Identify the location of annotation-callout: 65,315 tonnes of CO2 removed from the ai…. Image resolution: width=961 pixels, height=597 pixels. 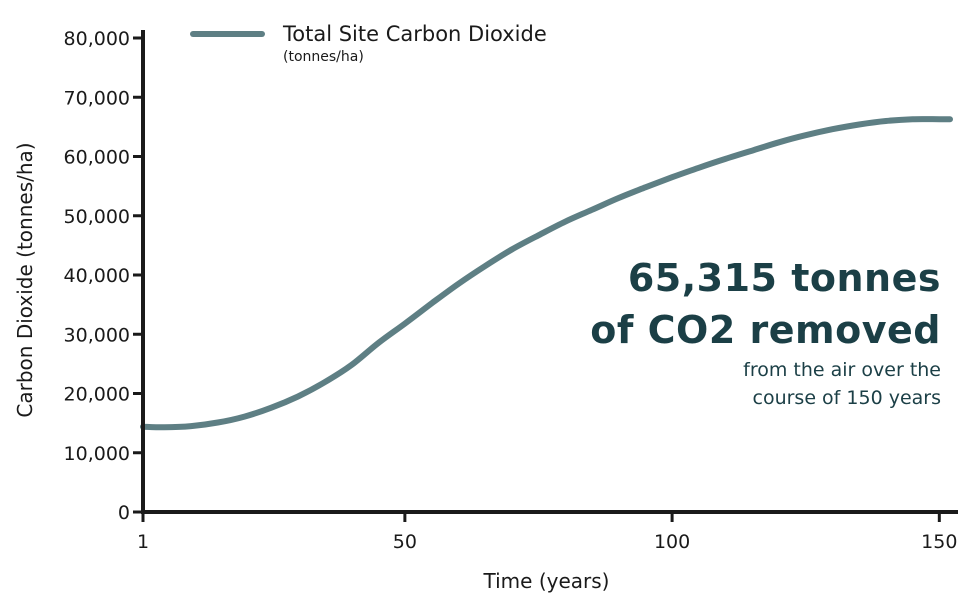
(765, 332).